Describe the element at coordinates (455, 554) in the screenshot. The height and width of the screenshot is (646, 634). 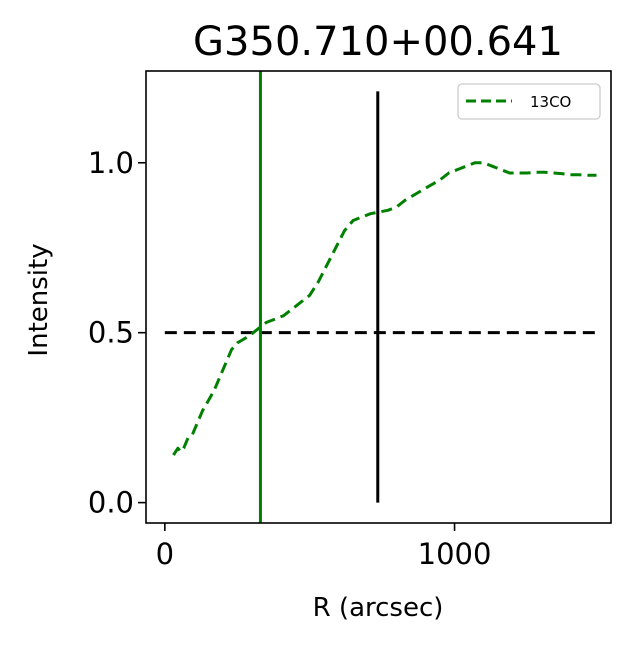
I see `x-tick-label: 1000` at that location.